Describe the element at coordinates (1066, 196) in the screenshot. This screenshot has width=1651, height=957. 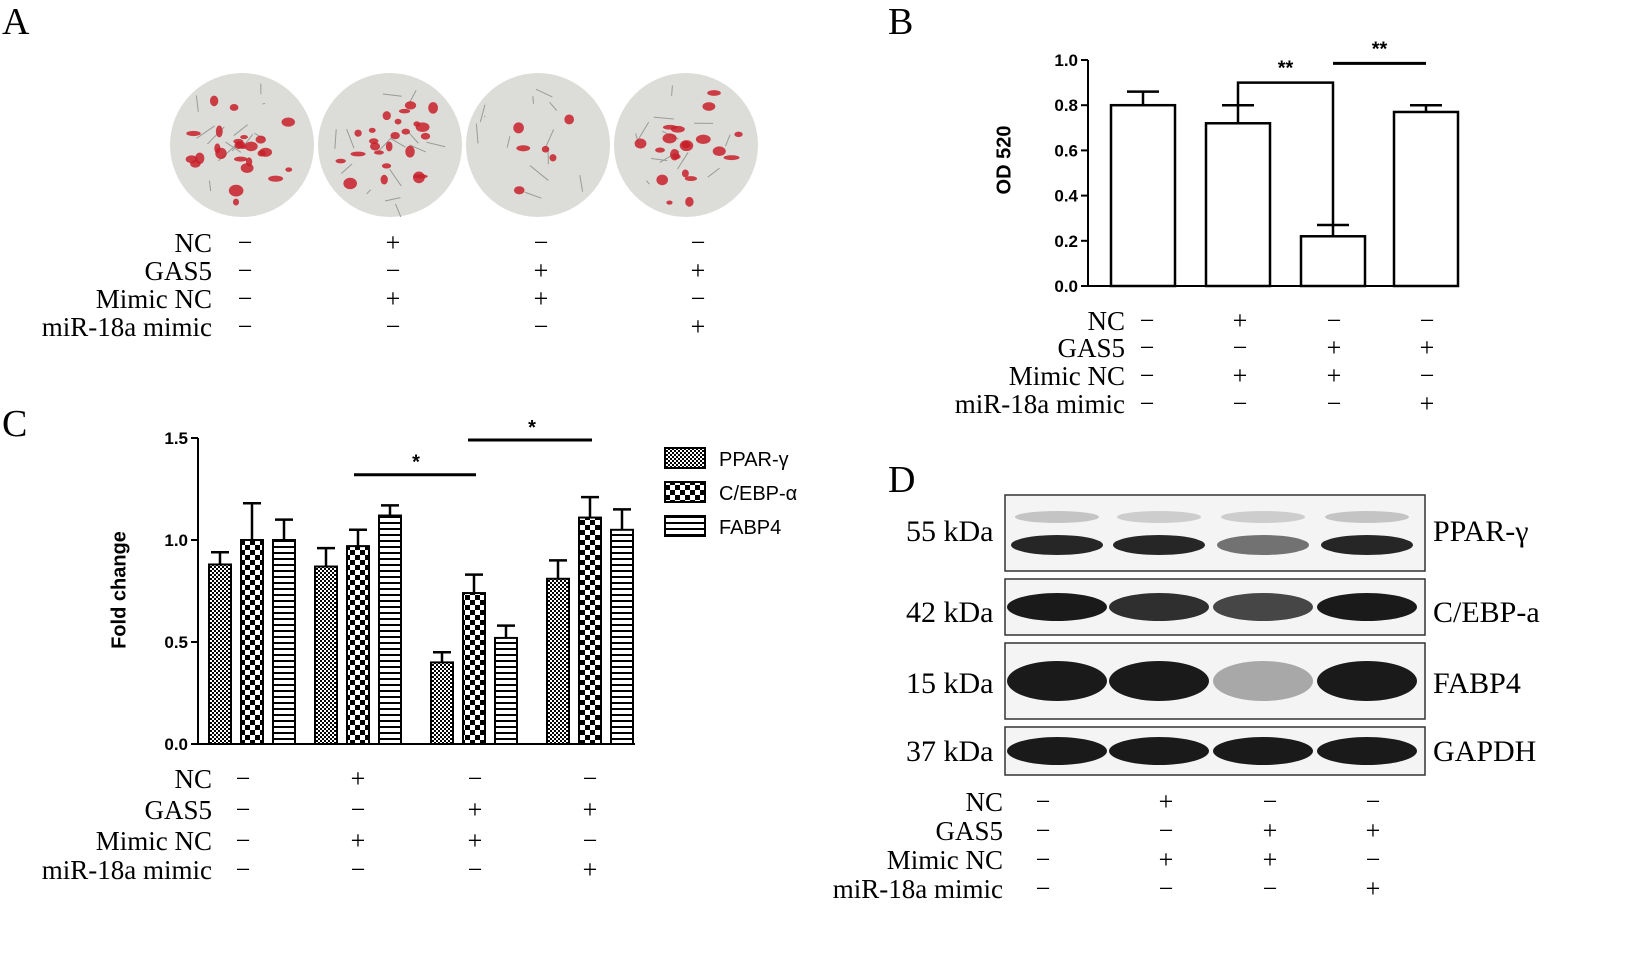
I see `chart-b-y-tick-label: 0.4` at that location.